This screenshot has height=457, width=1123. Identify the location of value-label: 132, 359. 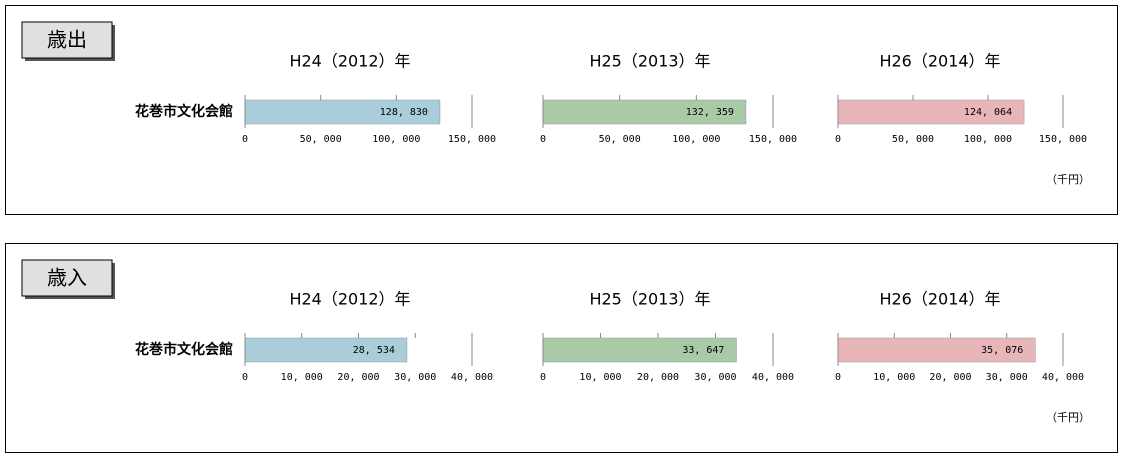
(710, 112).